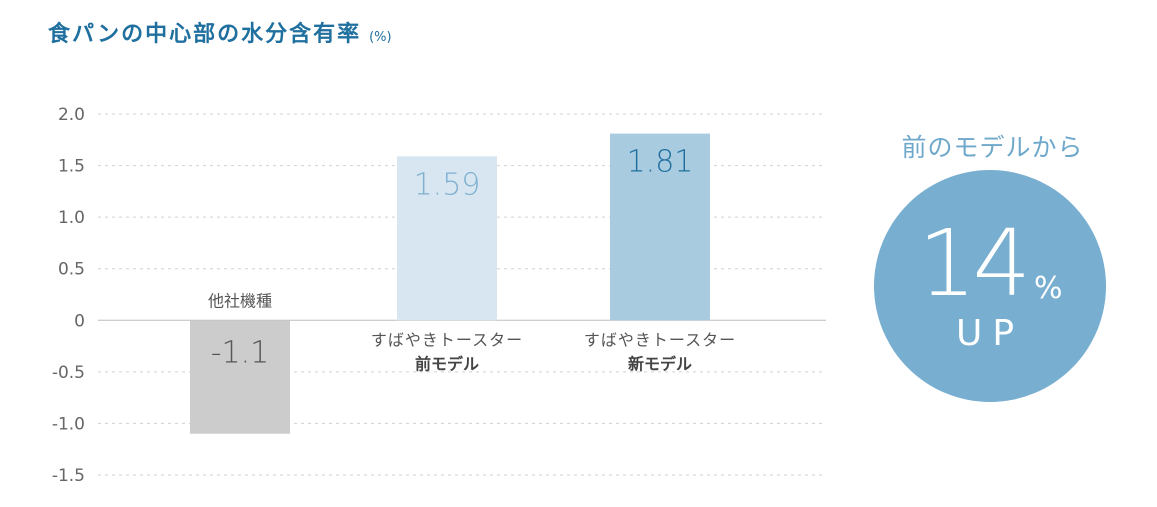 The height and width of the screenshot is (507, 1157). Describe the element at coordinates (68, 424) in the screenshot. I see `y-tick-label: -1.0` at that location.